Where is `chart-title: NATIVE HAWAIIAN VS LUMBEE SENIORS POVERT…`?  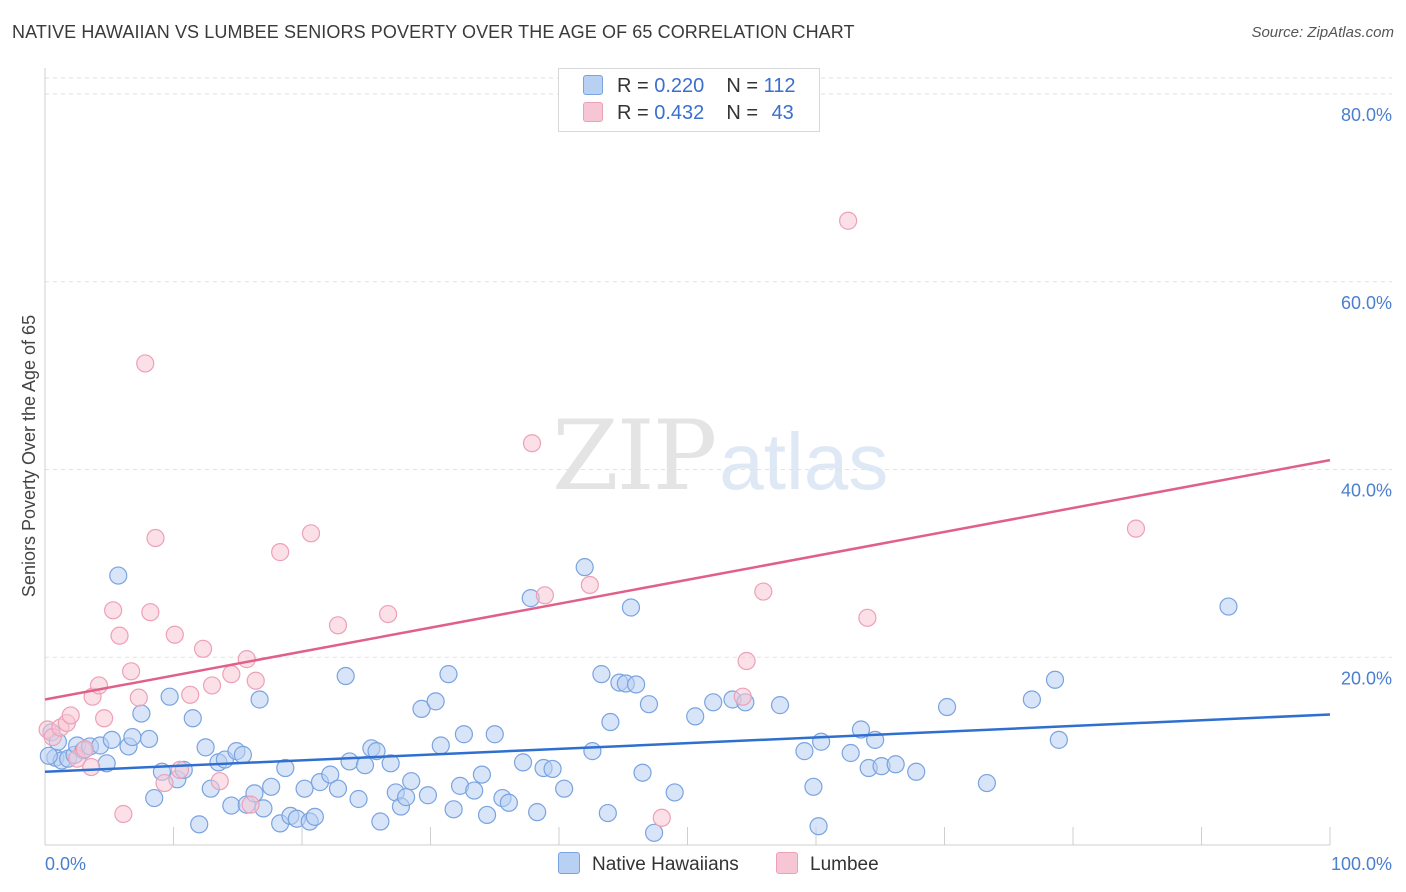
chart-title: NATIVE HAWAIIAN VS LUMBEE SENIORS POVERT… is located at coordinates (433, 32).